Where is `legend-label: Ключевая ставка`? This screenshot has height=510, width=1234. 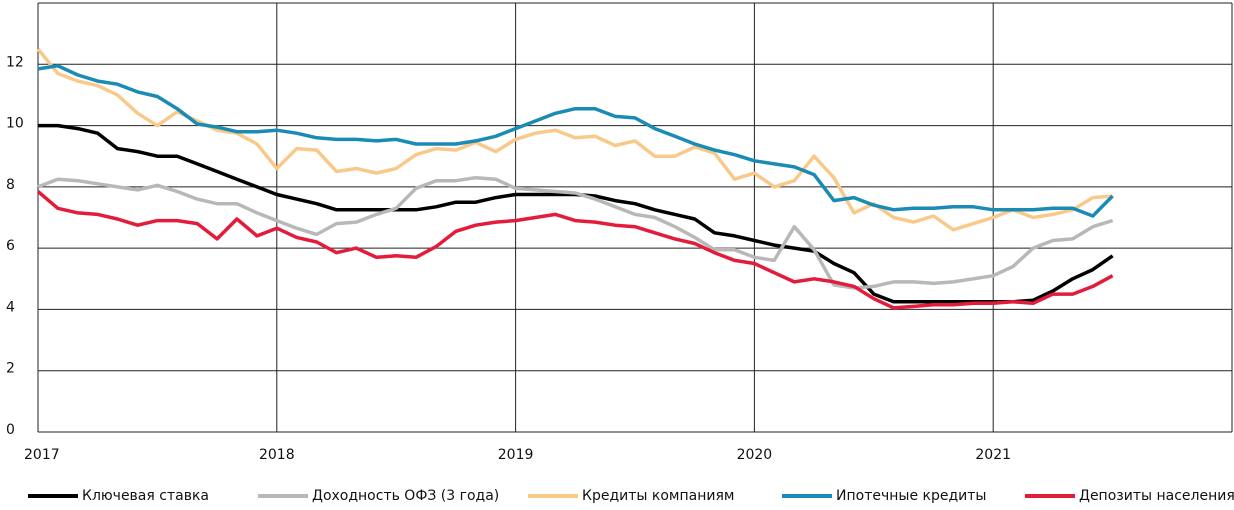
legend-label: Ключевая ставка is located at coordinates (145, 496).